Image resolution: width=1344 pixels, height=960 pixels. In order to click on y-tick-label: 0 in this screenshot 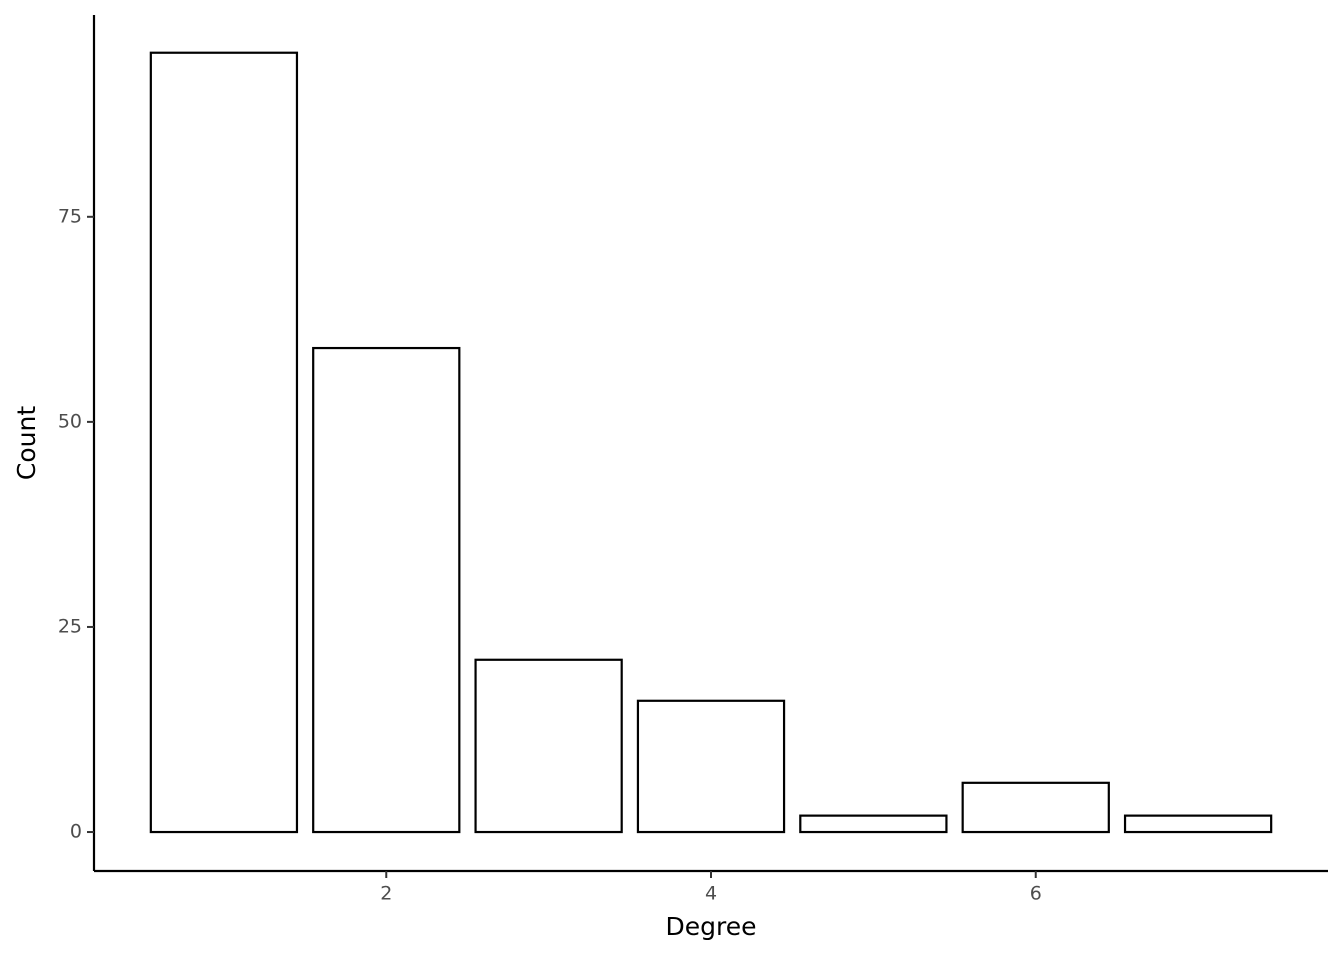, I will do `click(76, 832)`.